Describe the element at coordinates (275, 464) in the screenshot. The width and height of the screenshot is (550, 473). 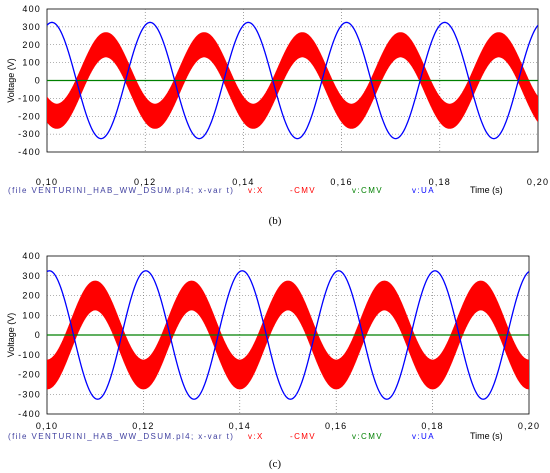
I see `figure-caption-c: (c)` at that location.